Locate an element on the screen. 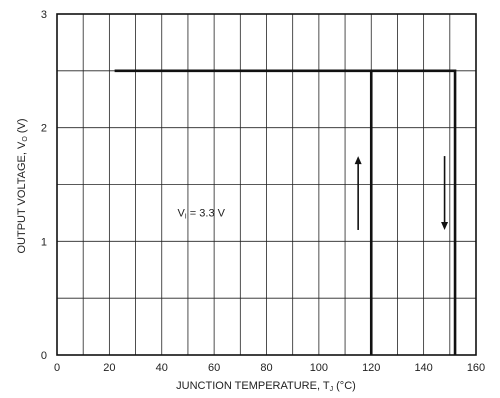 Image resolution: width=500 pixels, height=398 pixels. x-tick-label: 0 is located at coordinates (57, 368).